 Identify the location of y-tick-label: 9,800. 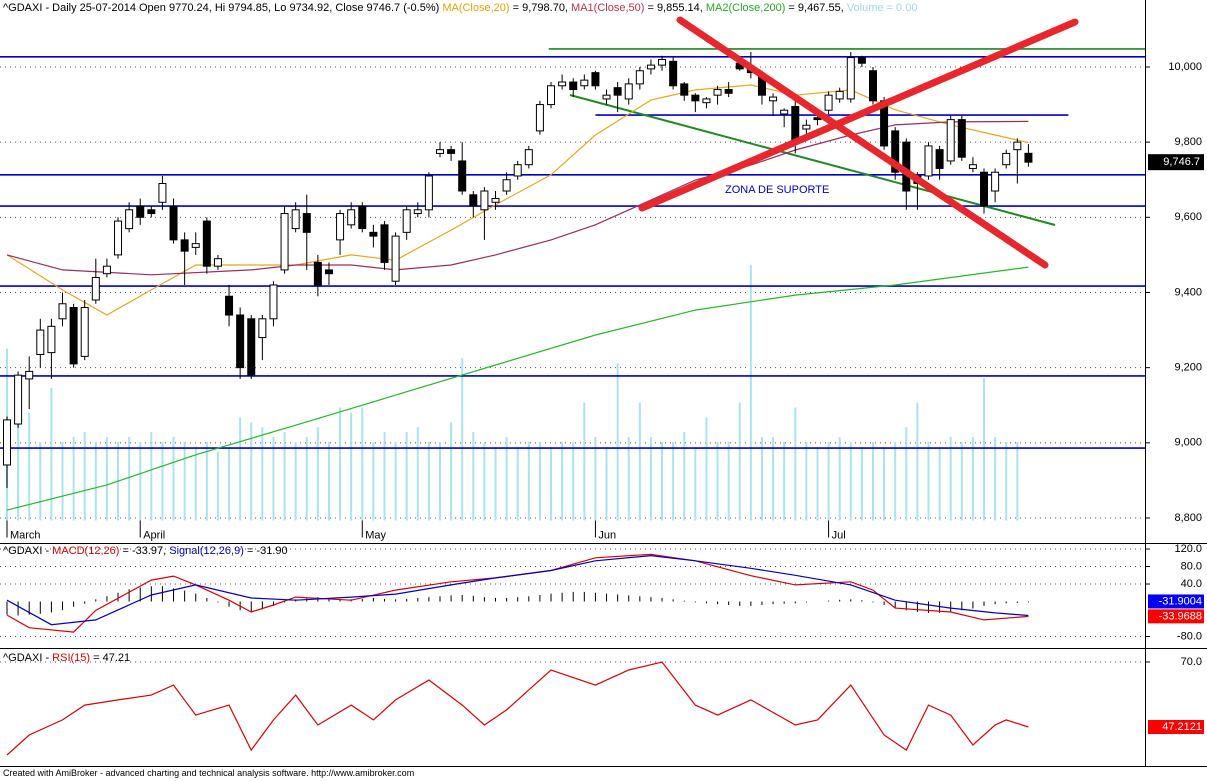
(1188, 142).